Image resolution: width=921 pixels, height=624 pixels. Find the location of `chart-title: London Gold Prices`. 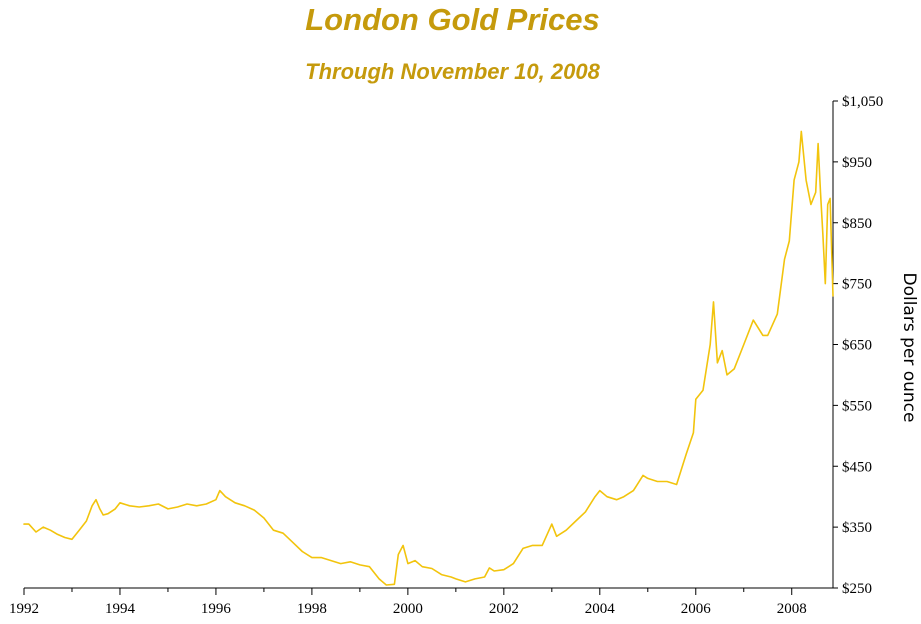

chart-title: London Gold Prices is located at coordinates (452, 19).